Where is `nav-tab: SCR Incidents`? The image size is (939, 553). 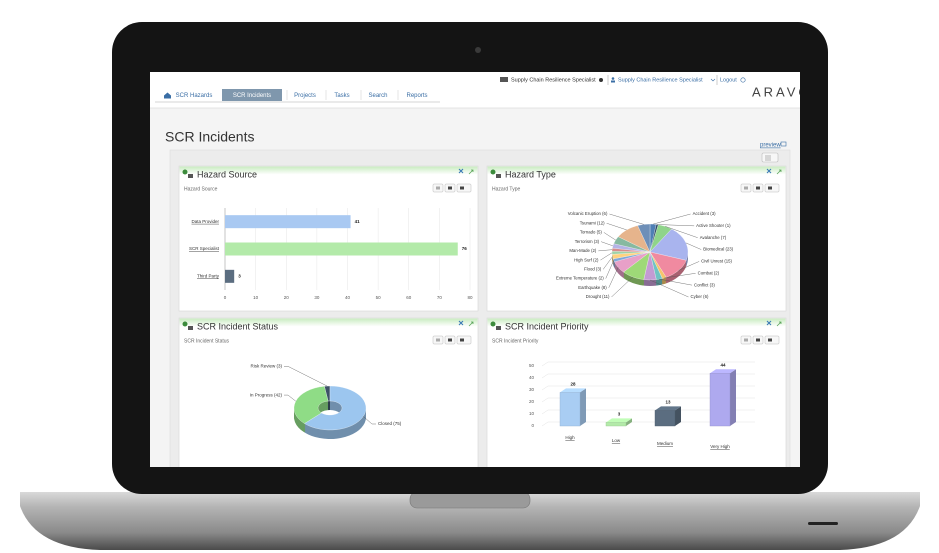
nav-tab: SCR Incidents is located at coordinates (252, 96).